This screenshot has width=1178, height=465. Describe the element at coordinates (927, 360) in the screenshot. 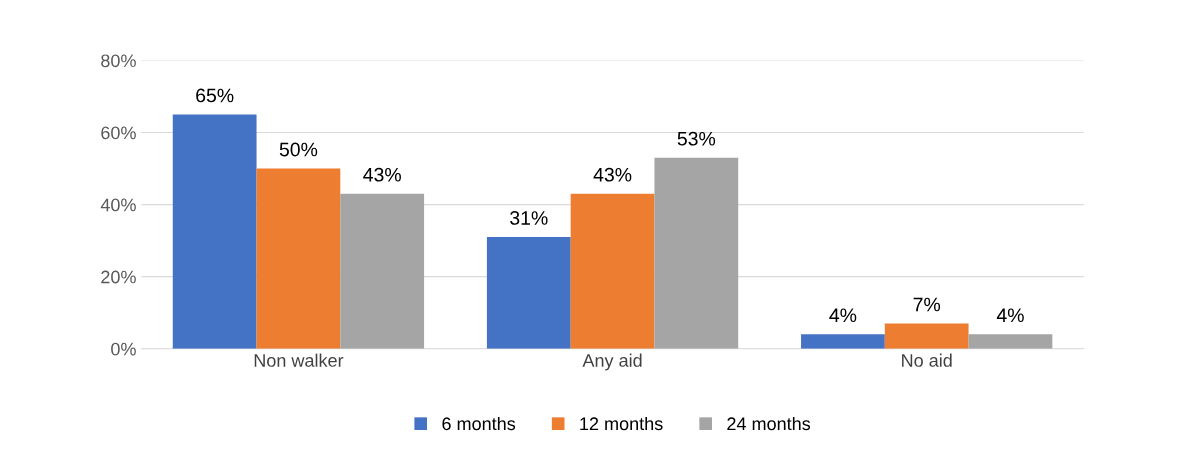

I see `x-tick-label: No aid` at that location.